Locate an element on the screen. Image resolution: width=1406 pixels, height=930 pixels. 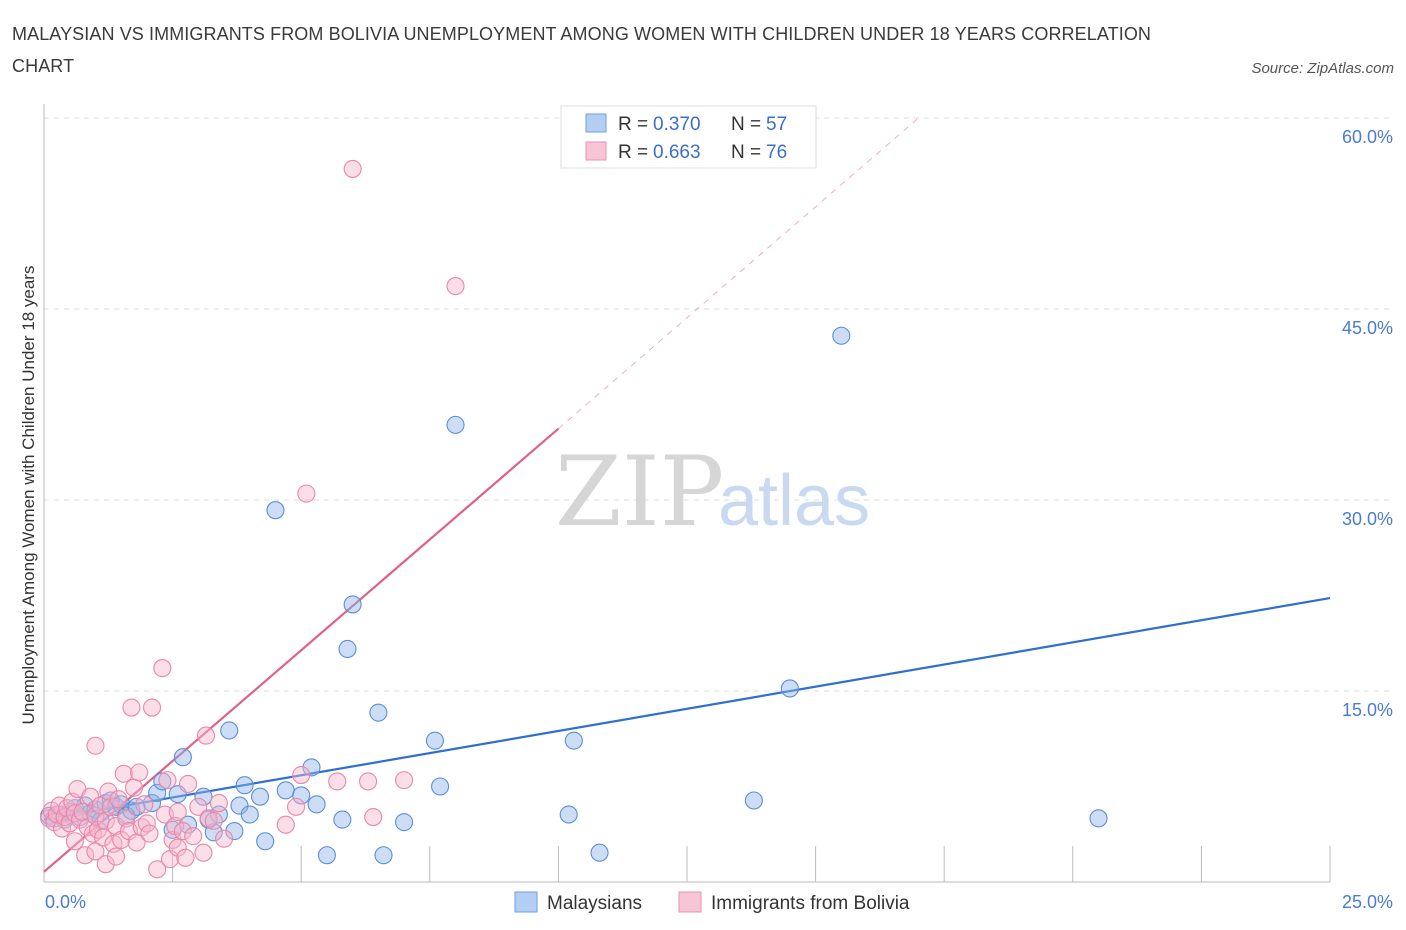
y-tick-label-0: 15.0% is located at coordinates (1367, 710).